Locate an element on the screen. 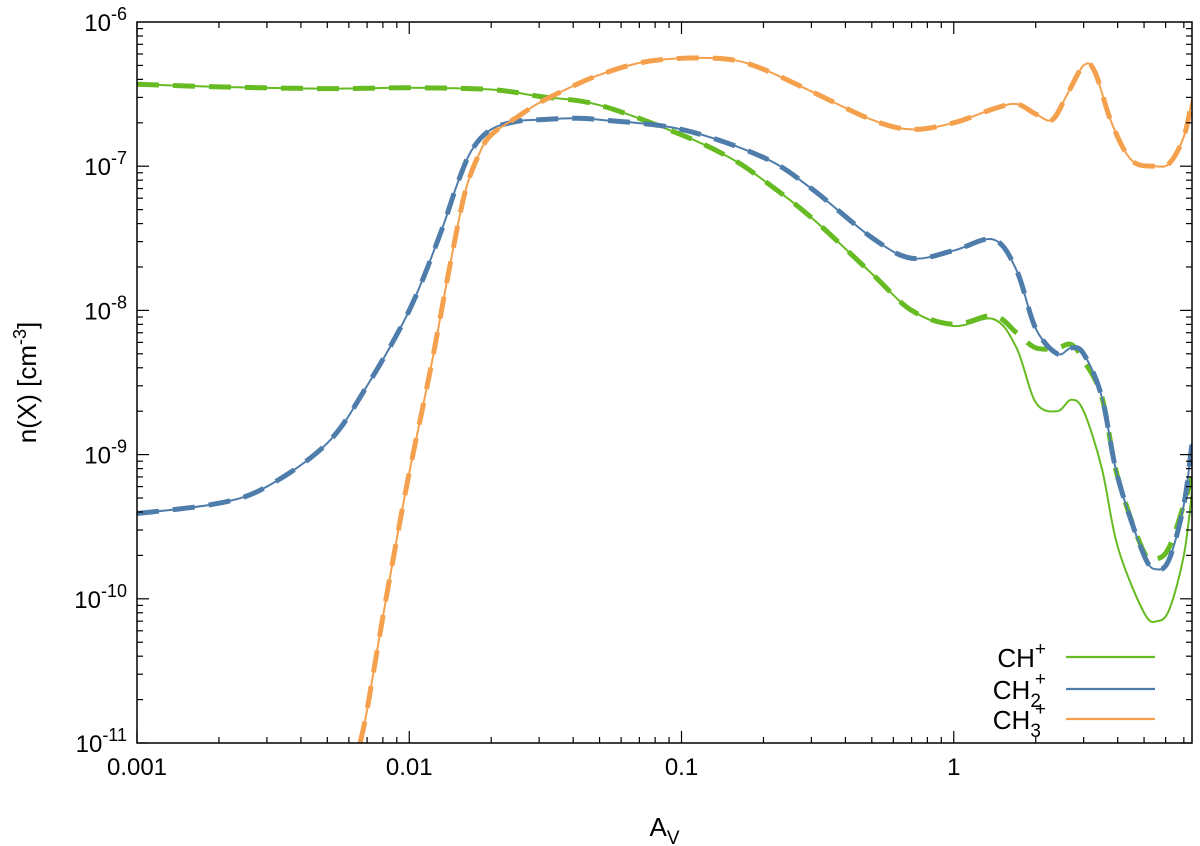  y-tick-label: 10⁻⁷ is located at coordinates (105, 164).